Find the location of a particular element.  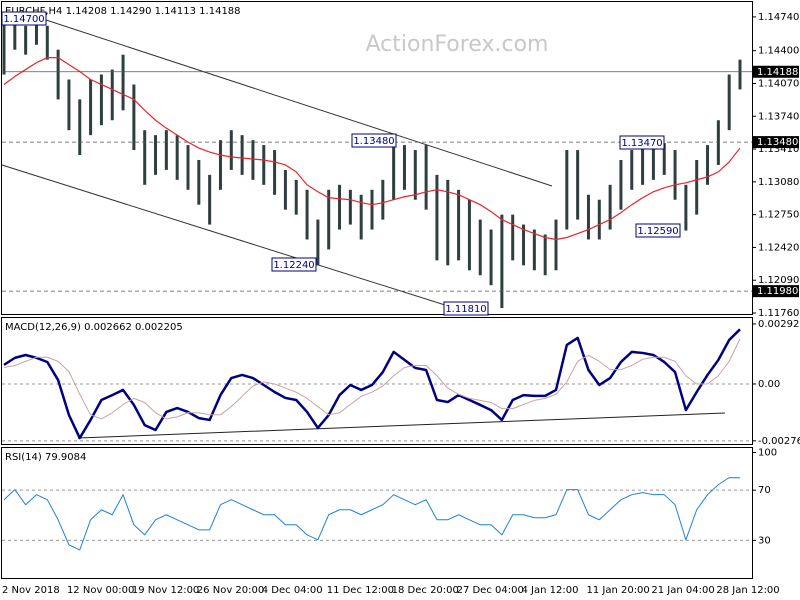

x-tick-label: 4 Jan 12:00 is located at coordinates (550, 590).